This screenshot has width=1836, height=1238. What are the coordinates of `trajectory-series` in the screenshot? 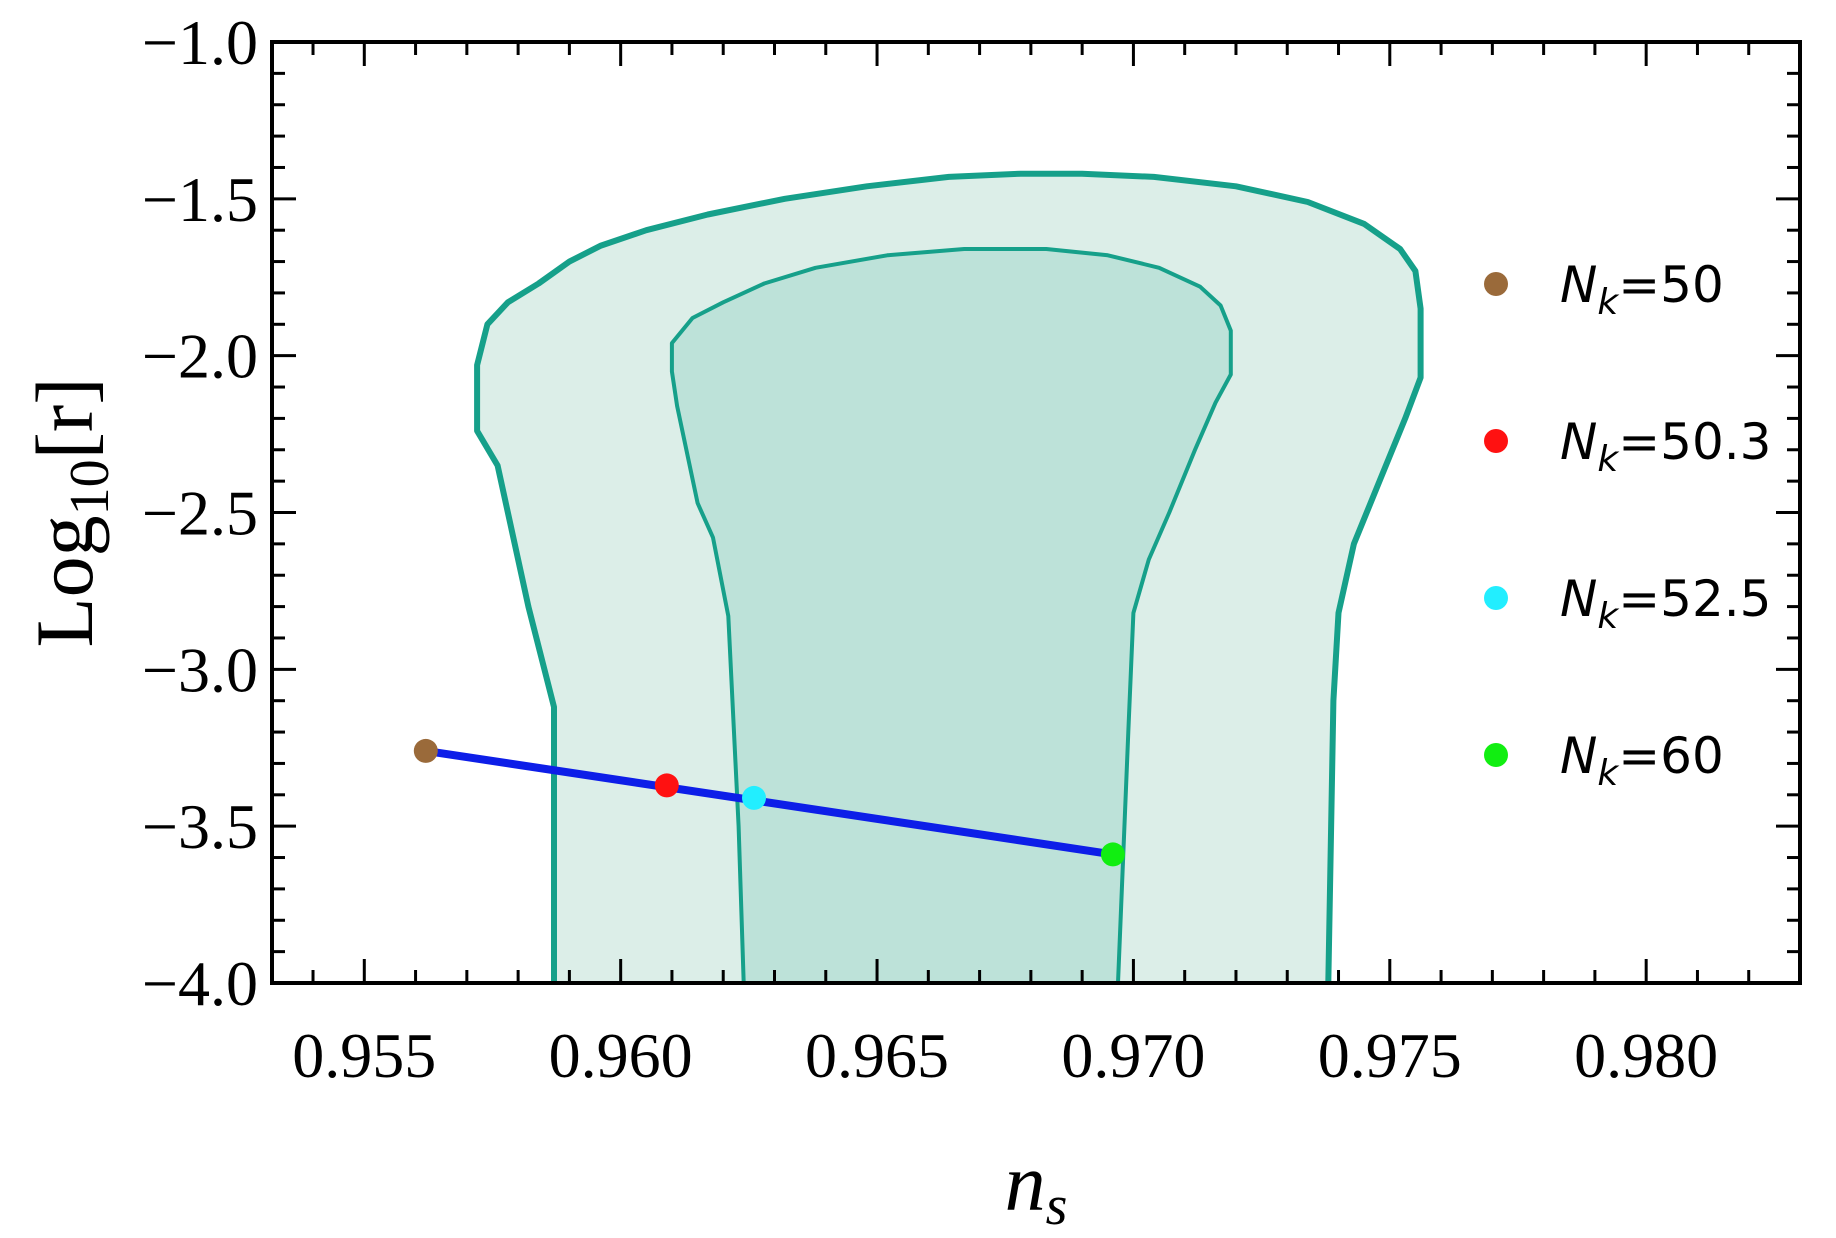 It's located at (769, 802).